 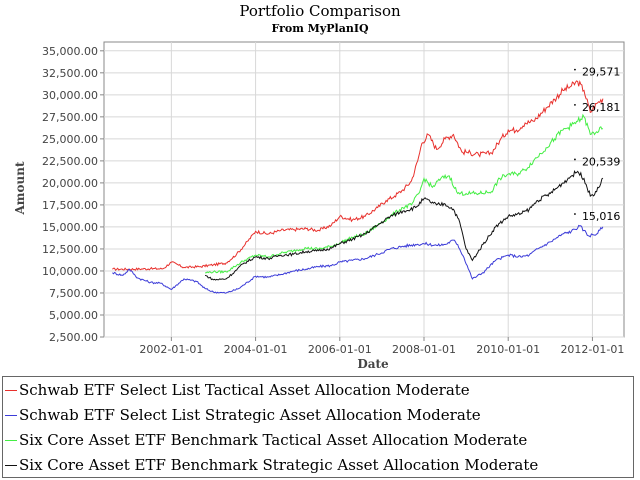 What do you see at coordinates (70, 271) in the screenshot?
I see `y-tick-label: 10,000.00` at bounding box center [70, 271].